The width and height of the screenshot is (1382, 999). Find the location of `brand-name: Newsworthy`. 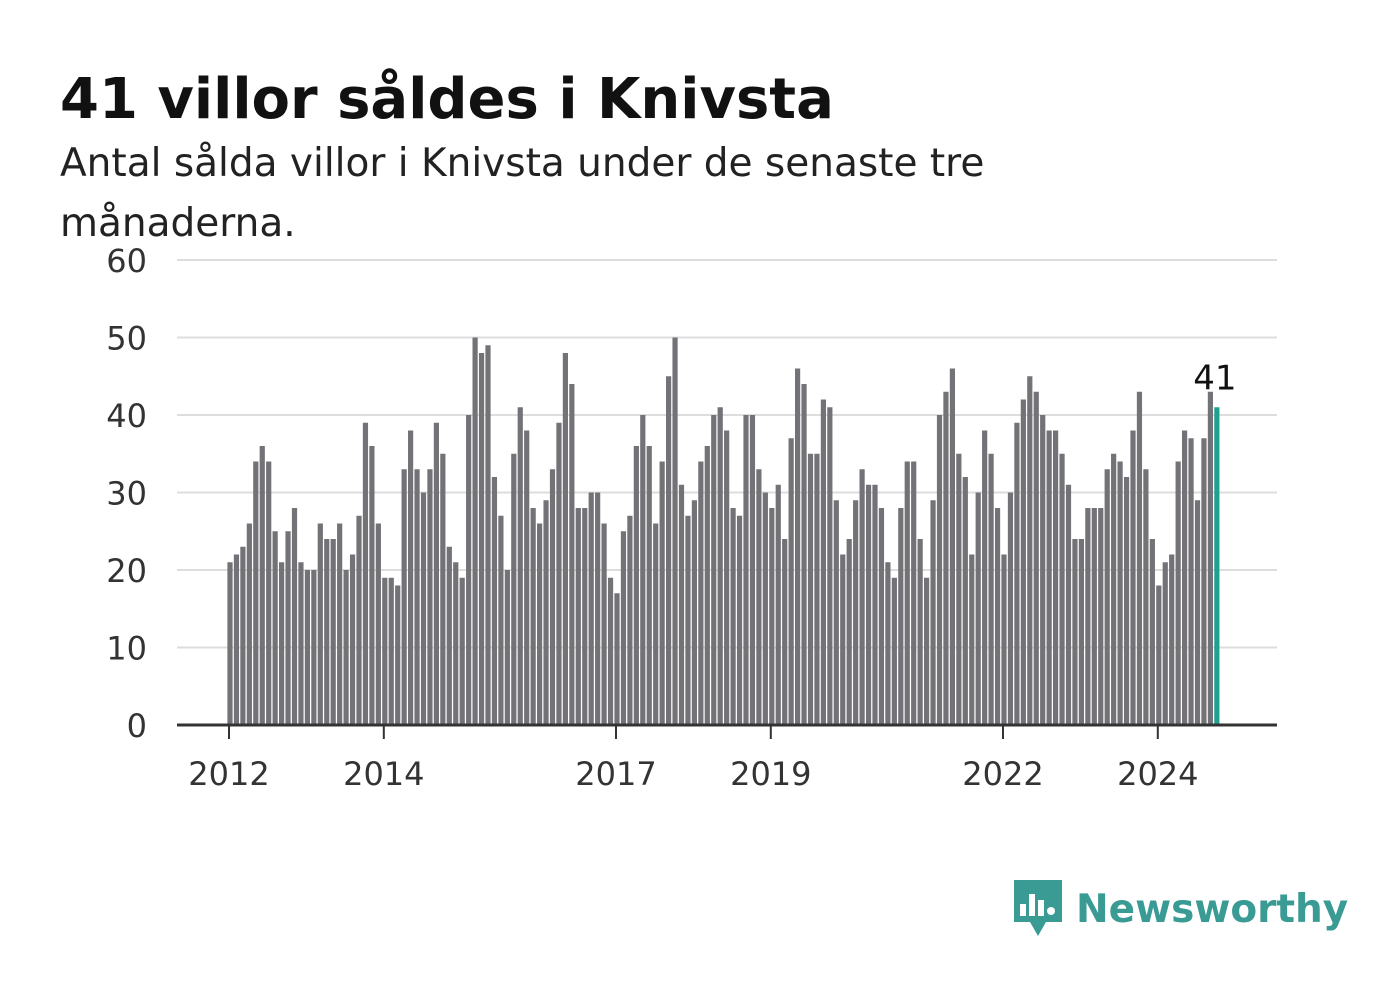

brand-name: Newsworthy is located at coordinates (1212, 909).